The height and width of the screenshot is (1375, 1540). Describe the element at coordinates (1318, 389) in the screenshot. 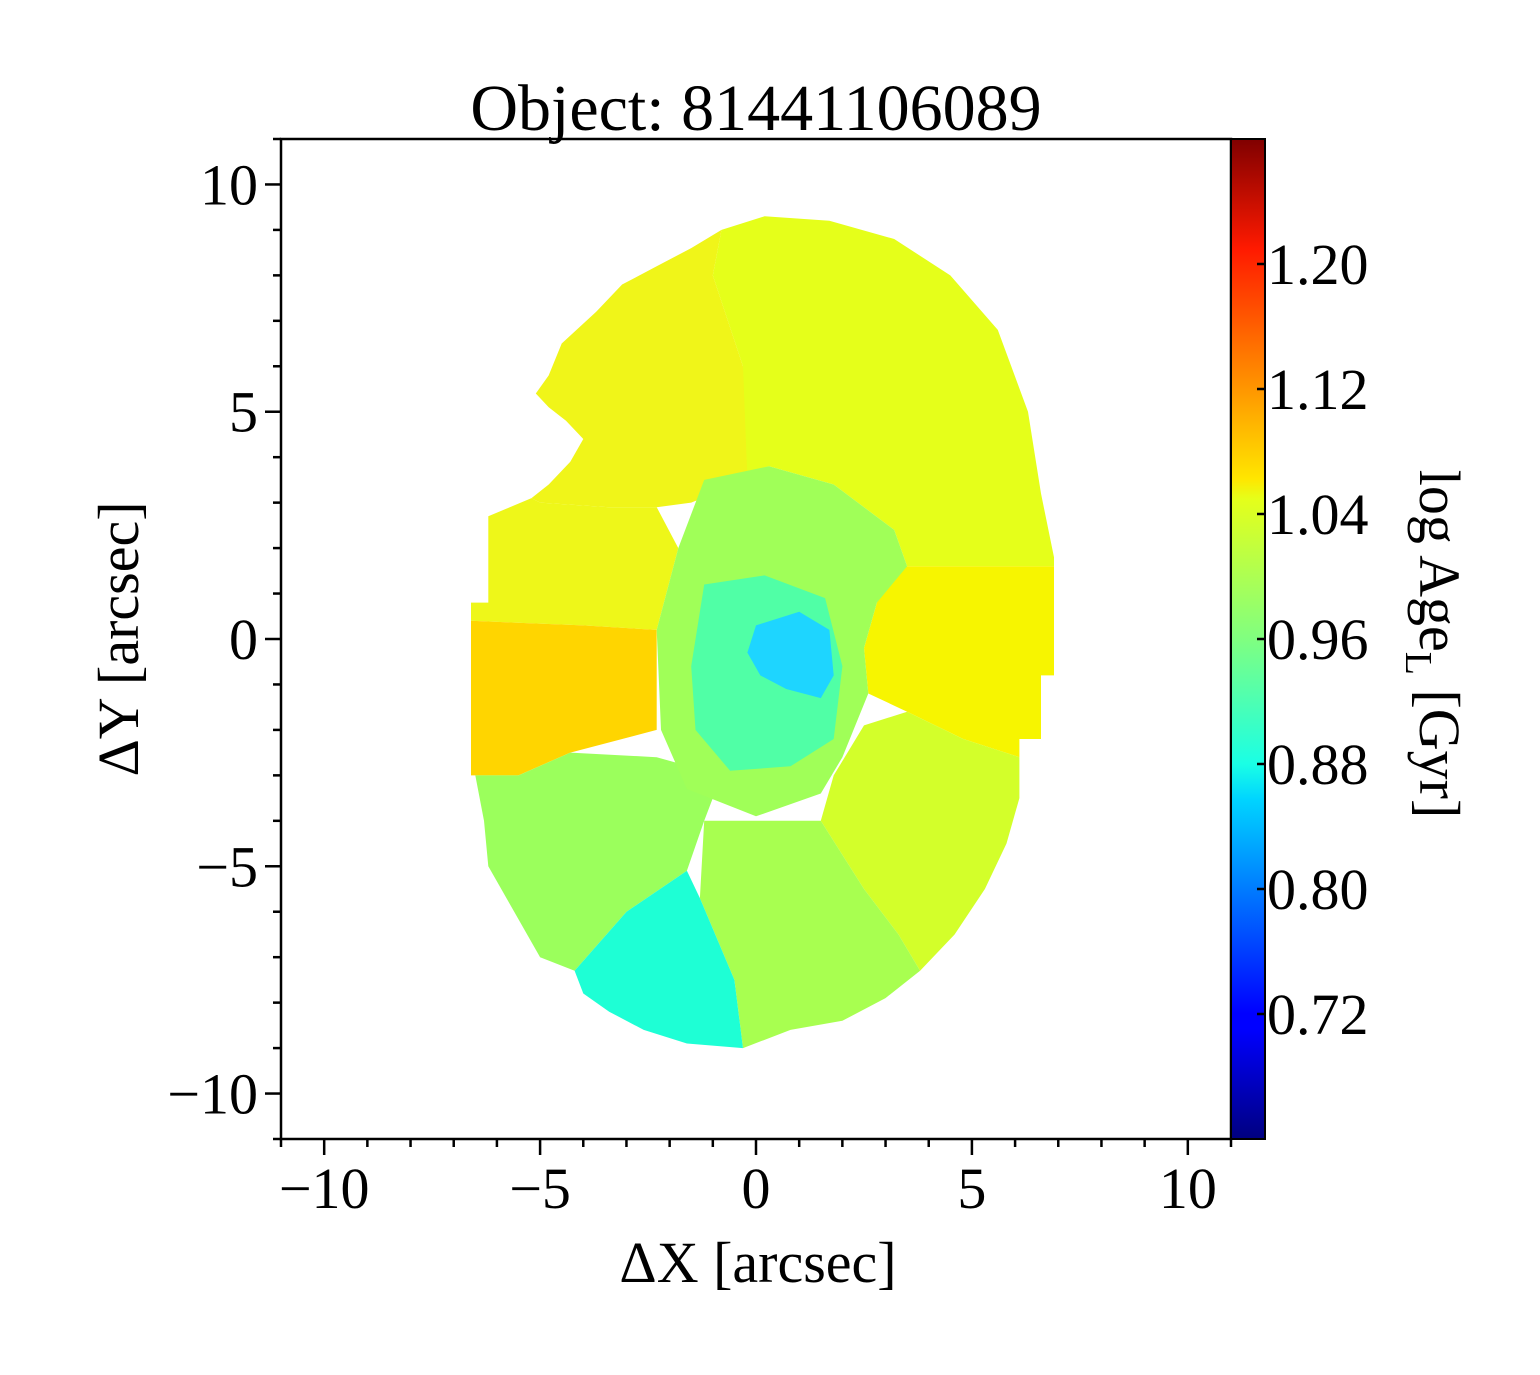

I see `colorbar-tick-label: 1.12` at that location.